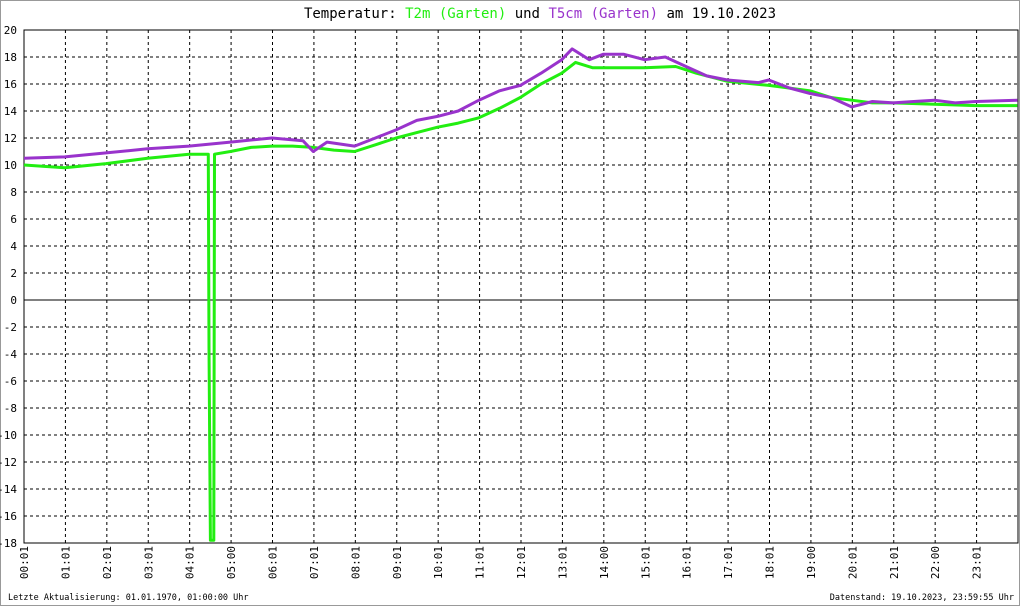  Describe the element at coordinates (107, 562) in the screenshot. I see `x-tick-label: 02:01` at that location.